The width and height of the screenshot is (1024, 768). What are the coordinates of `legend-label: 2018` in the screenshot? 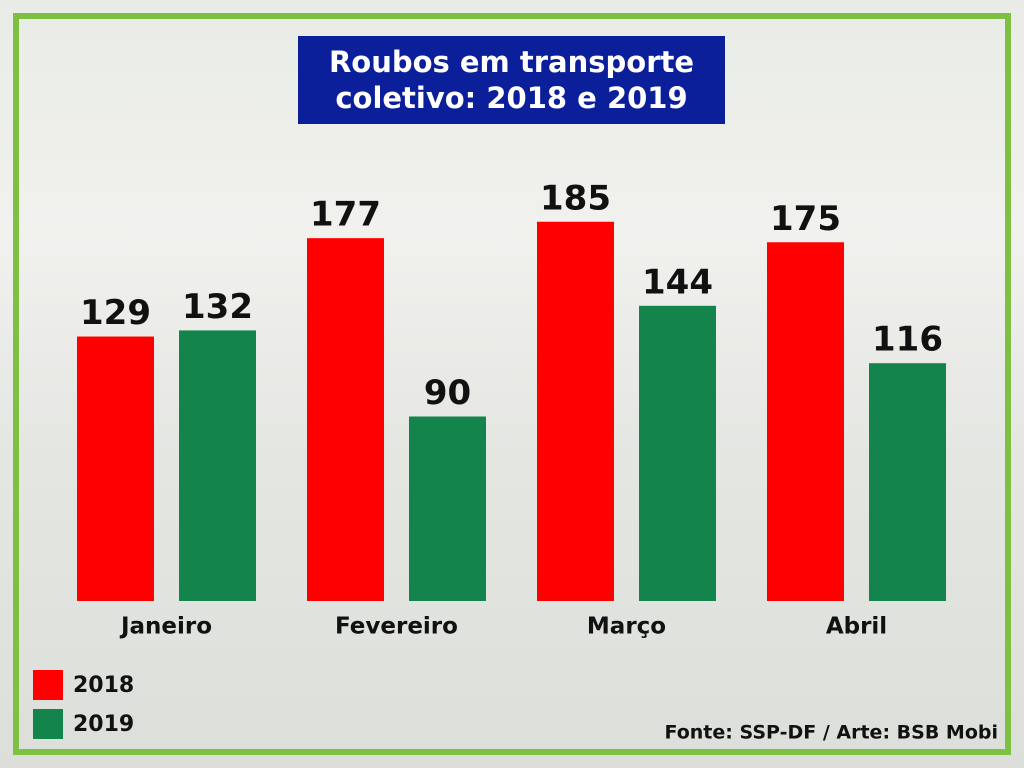 It's located at (103, 685).